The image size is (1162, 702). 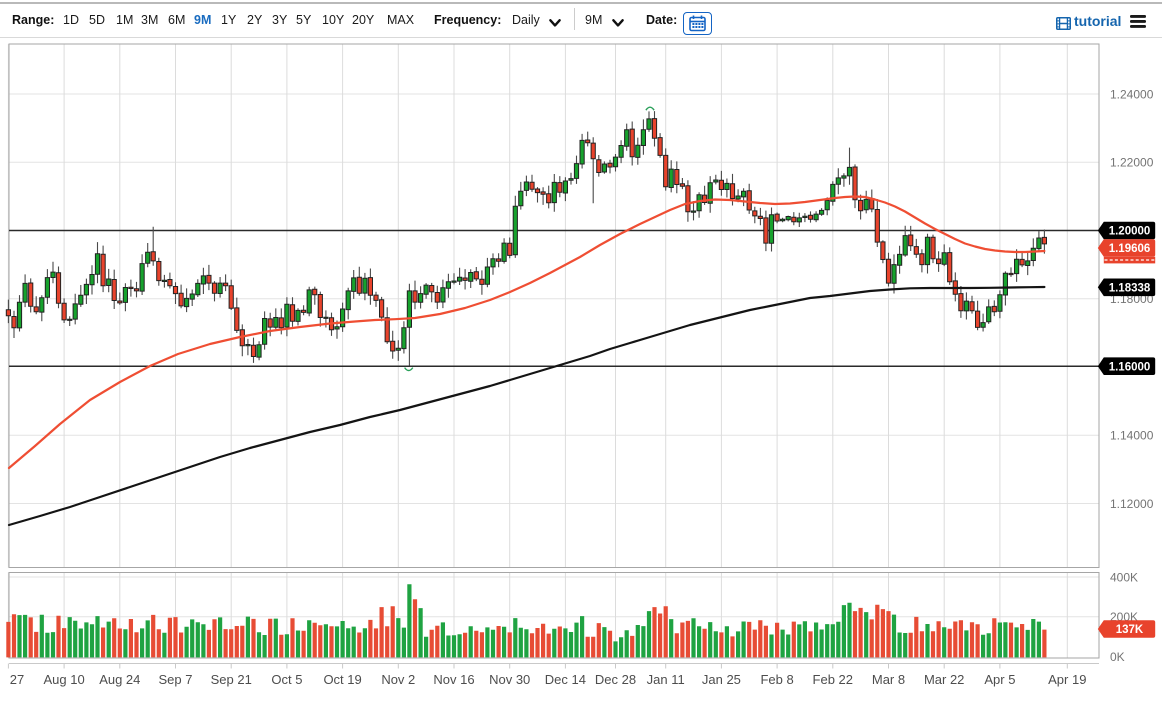 I want to click on svg-text: 1.12000, so click(x=1132, y=504).